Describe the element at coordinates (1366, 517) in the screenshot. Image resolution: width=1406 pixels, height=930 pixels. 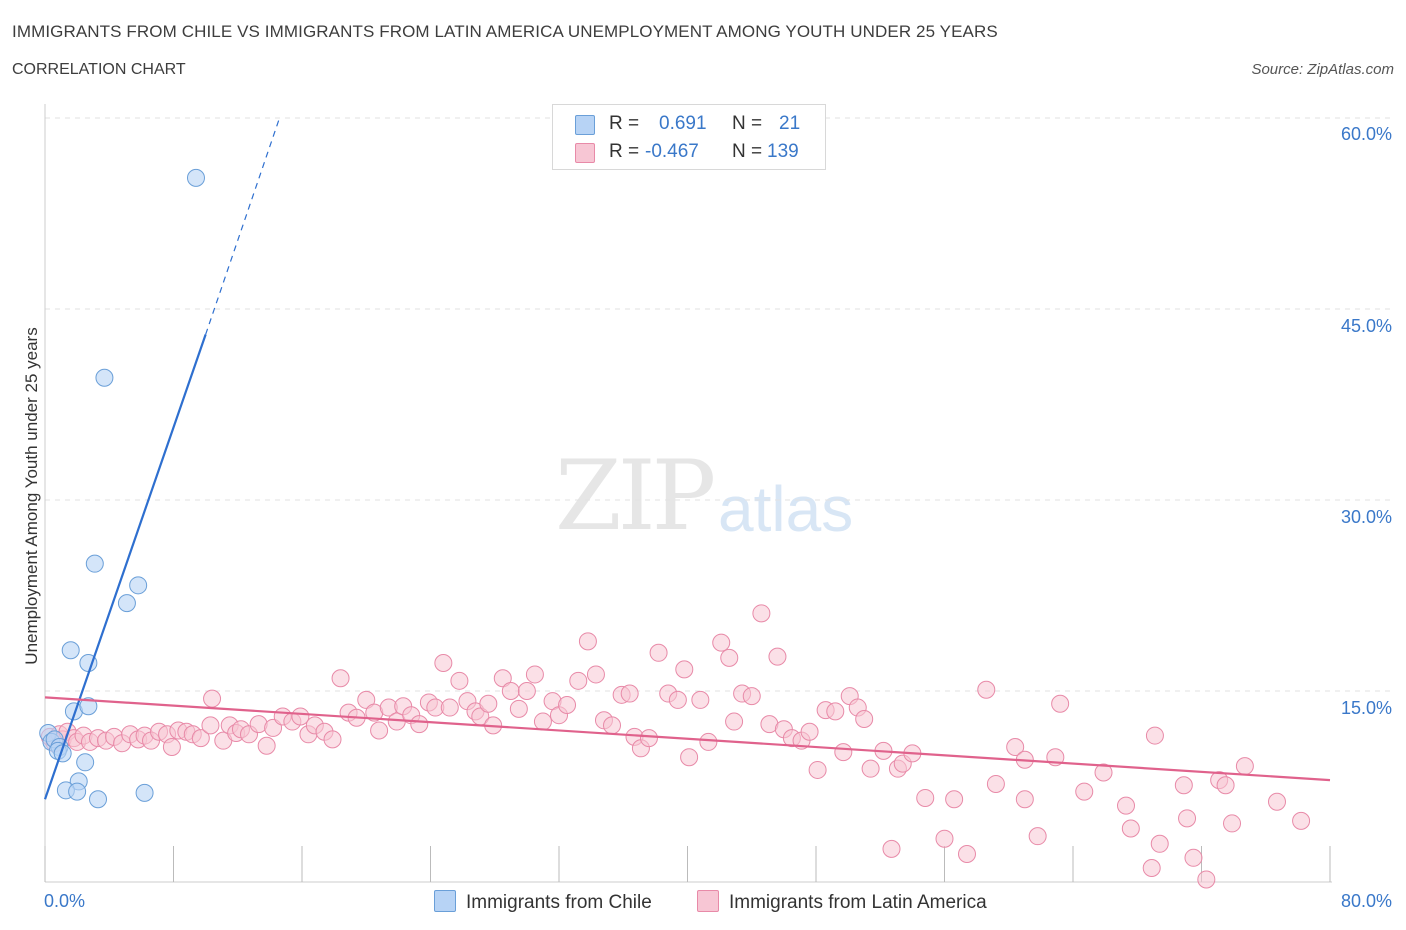
I see `y-tick-label-30: 30.0%` at that location.